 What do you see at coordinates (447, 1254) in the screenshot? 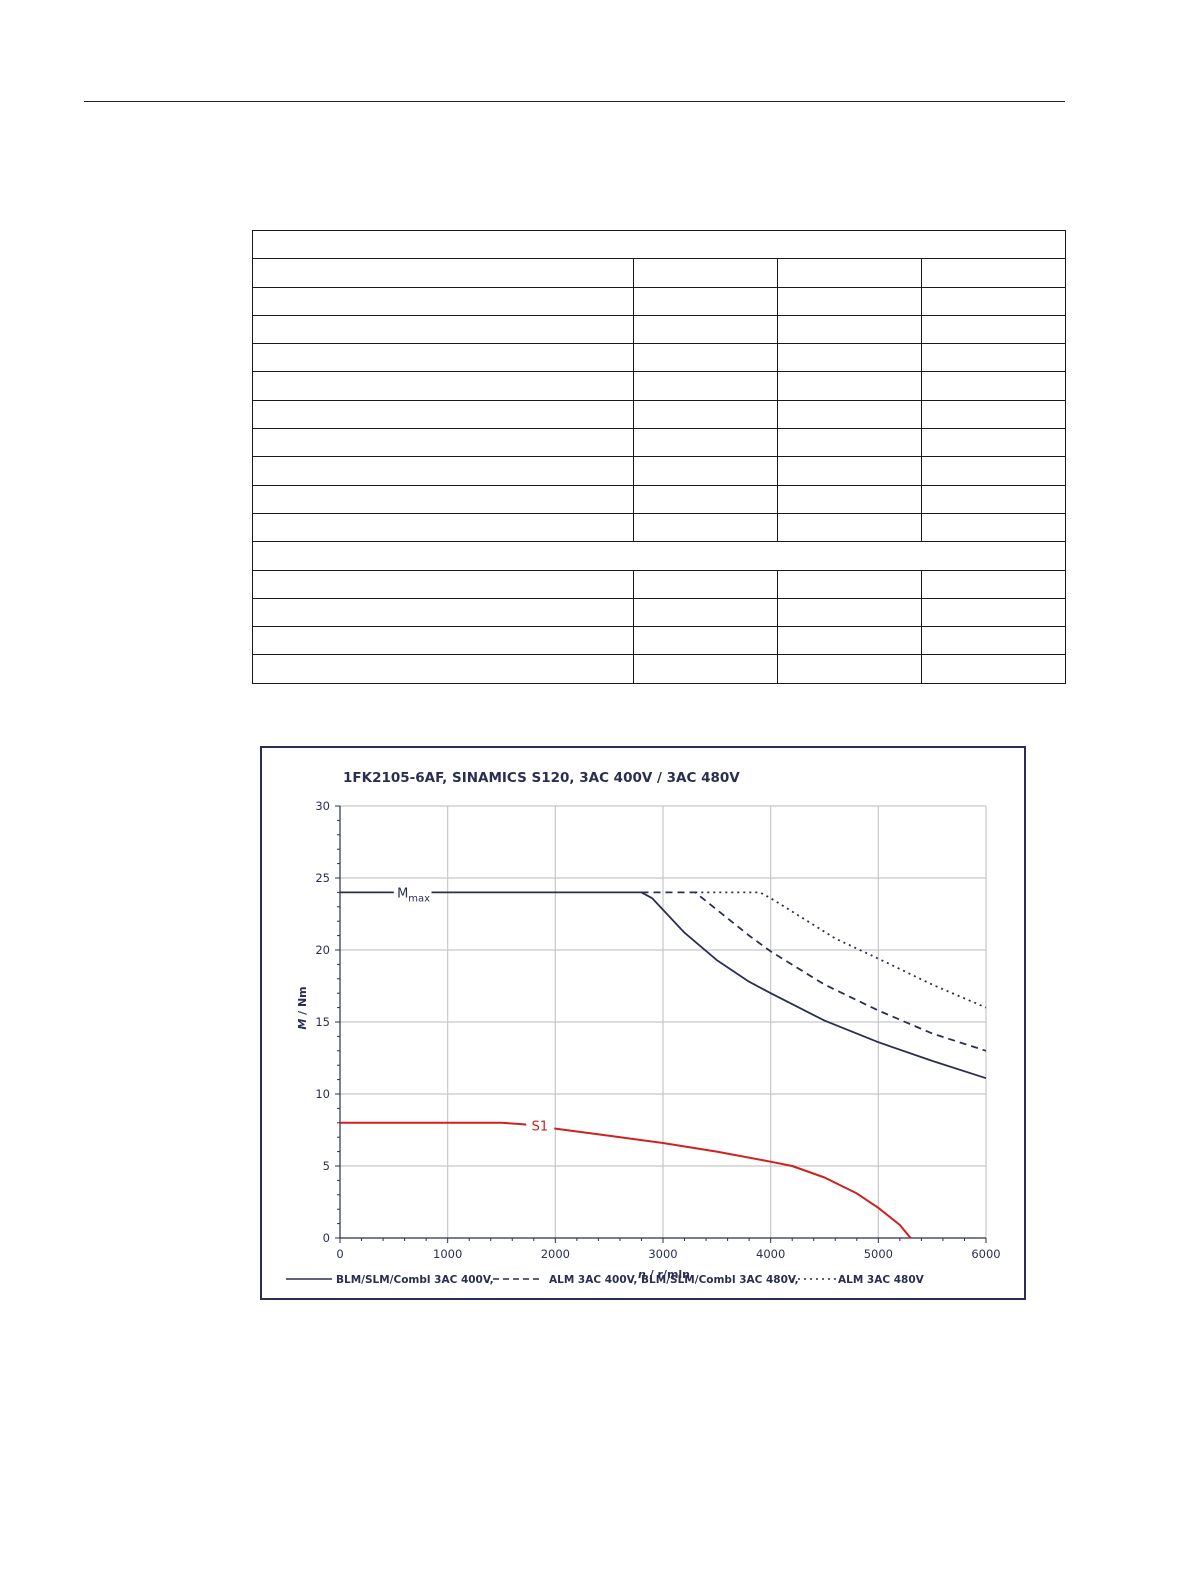
I see `x-tick-label: 1000` at bounding box center [447, 1254].